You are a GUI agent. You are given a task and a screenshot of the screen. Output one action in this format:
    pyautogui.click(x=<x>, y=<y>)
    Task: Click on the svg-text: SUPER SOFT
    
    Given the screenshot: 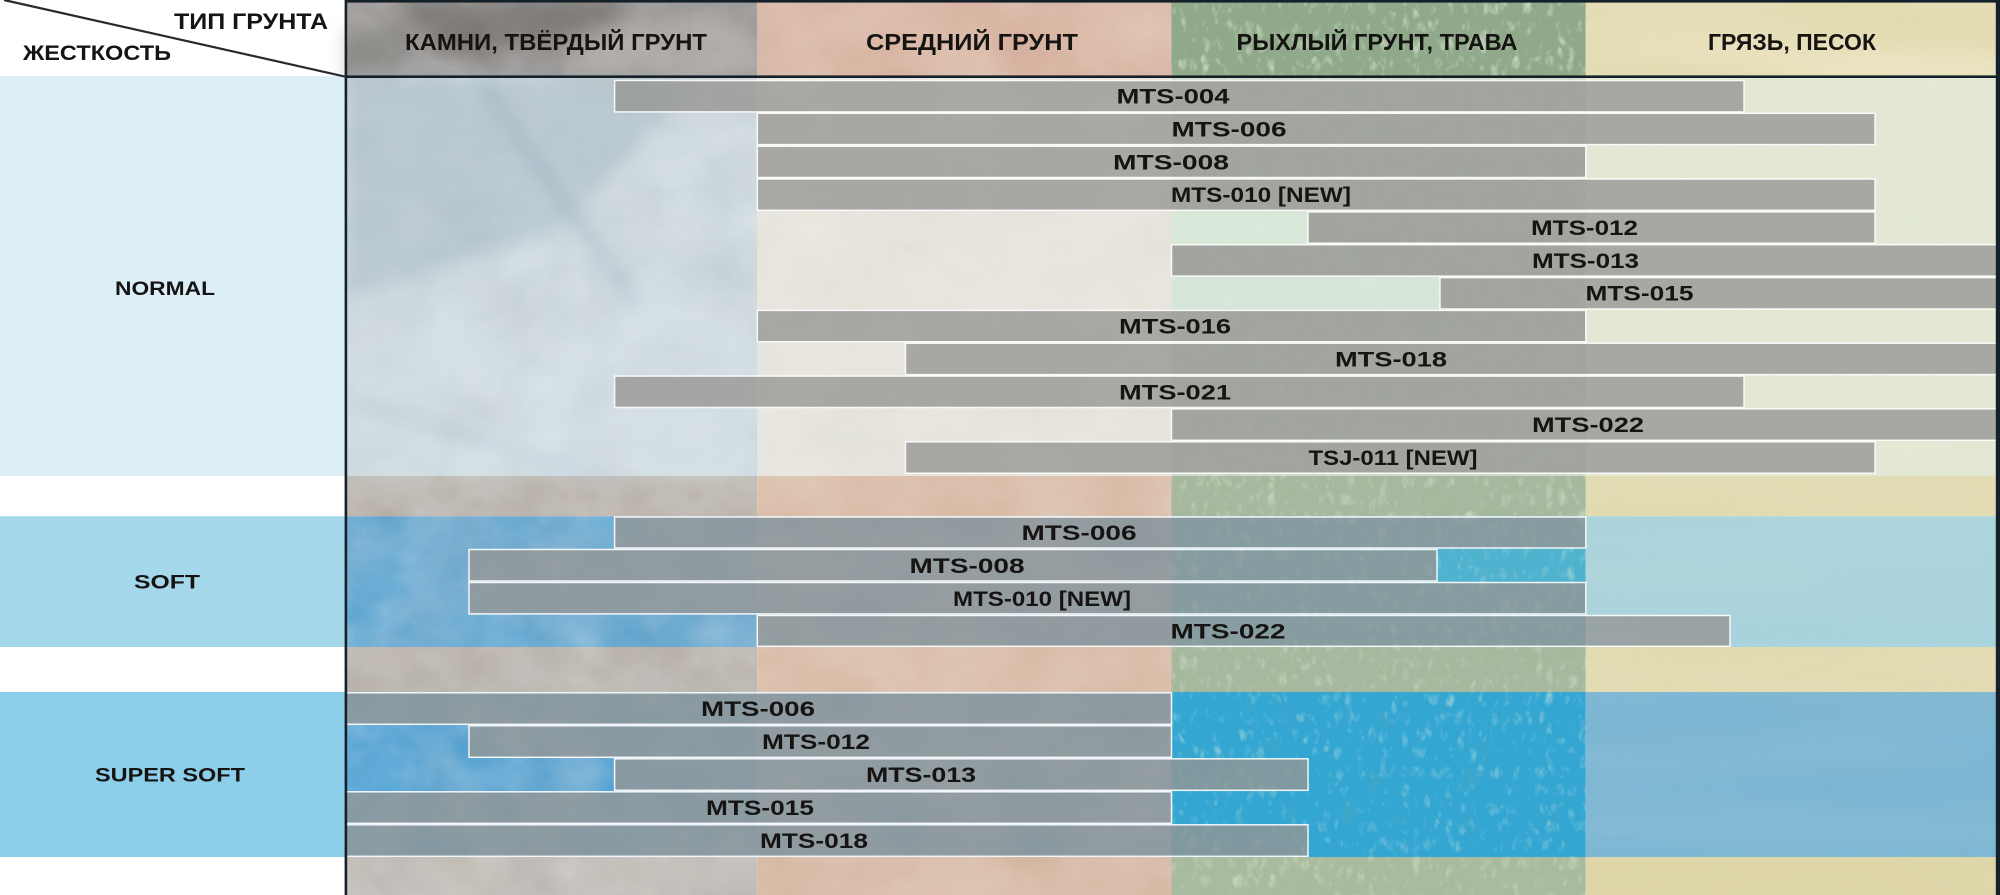 What is the action you would take?
    pyautogui.click(x=170, y=776)
    